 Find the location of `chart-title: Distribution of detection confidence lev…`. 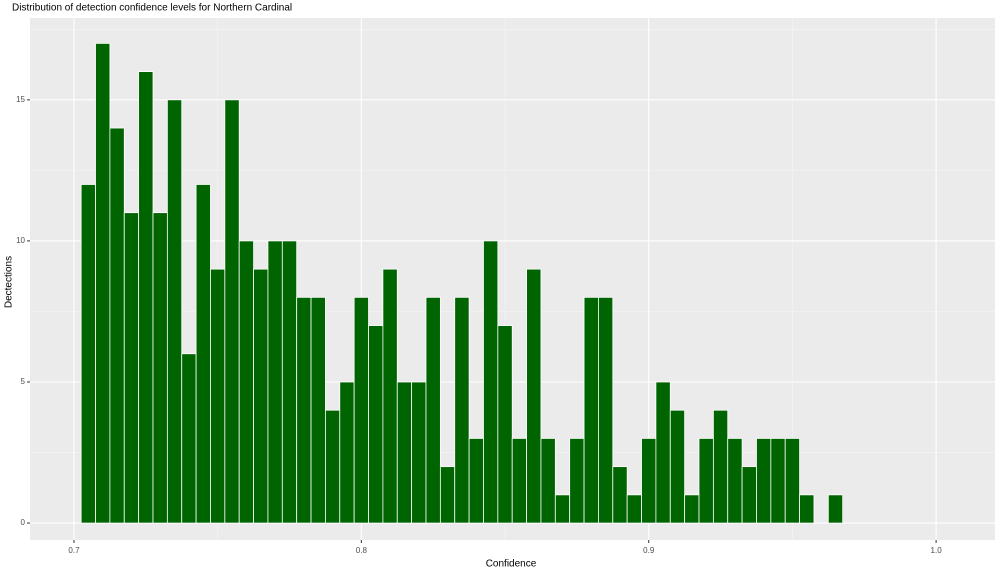

chart-title: Distribution of detection confidence lev… is located at coordinates (152, 8).